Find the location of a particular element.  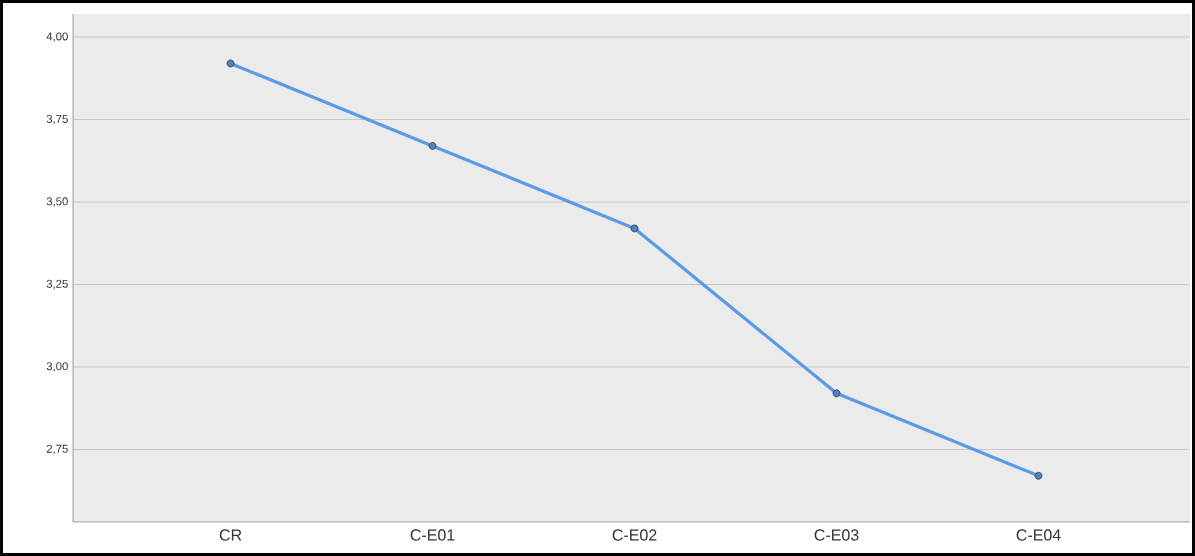

x-tick-label: C-E01 is located at coordinates (432, 535).